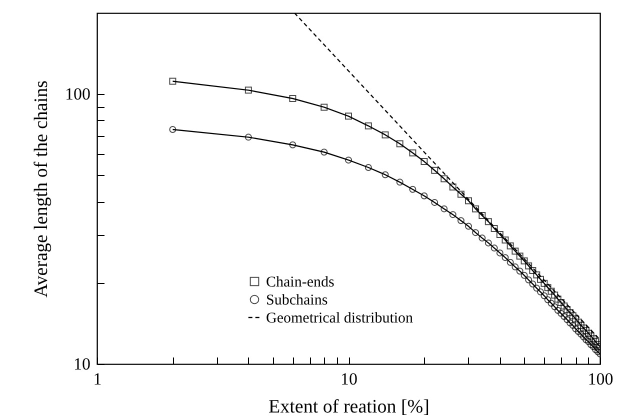 The height and width of the screenshot is (416, 619). I want to click on y-axis-title: Average length of the chains, so click(41, 189).